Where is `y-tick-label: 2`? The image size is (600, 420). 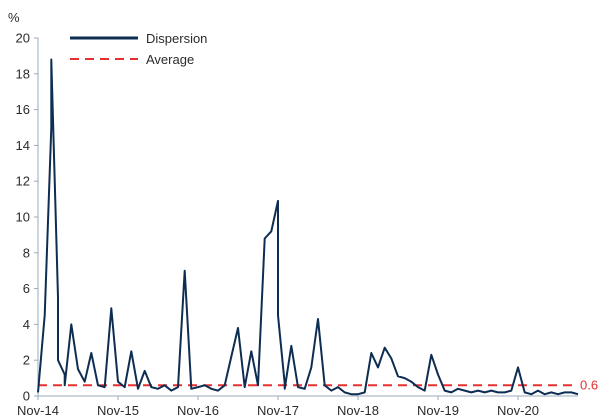
y-tick-label: 2 is located at coordinates (26, 360).